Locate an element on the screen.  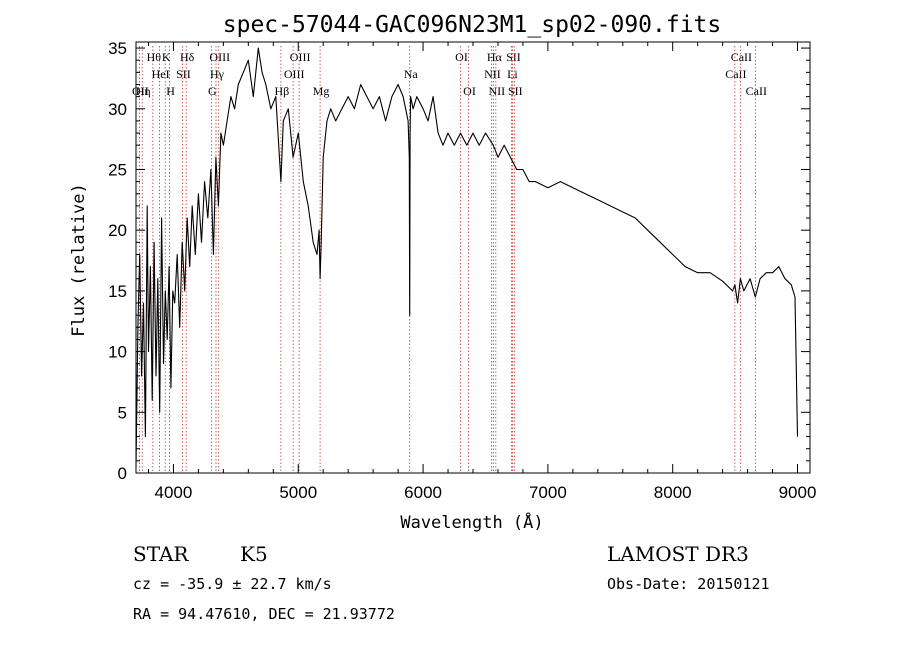
y-tick-label: 30 is located at coordinates (117, 109).